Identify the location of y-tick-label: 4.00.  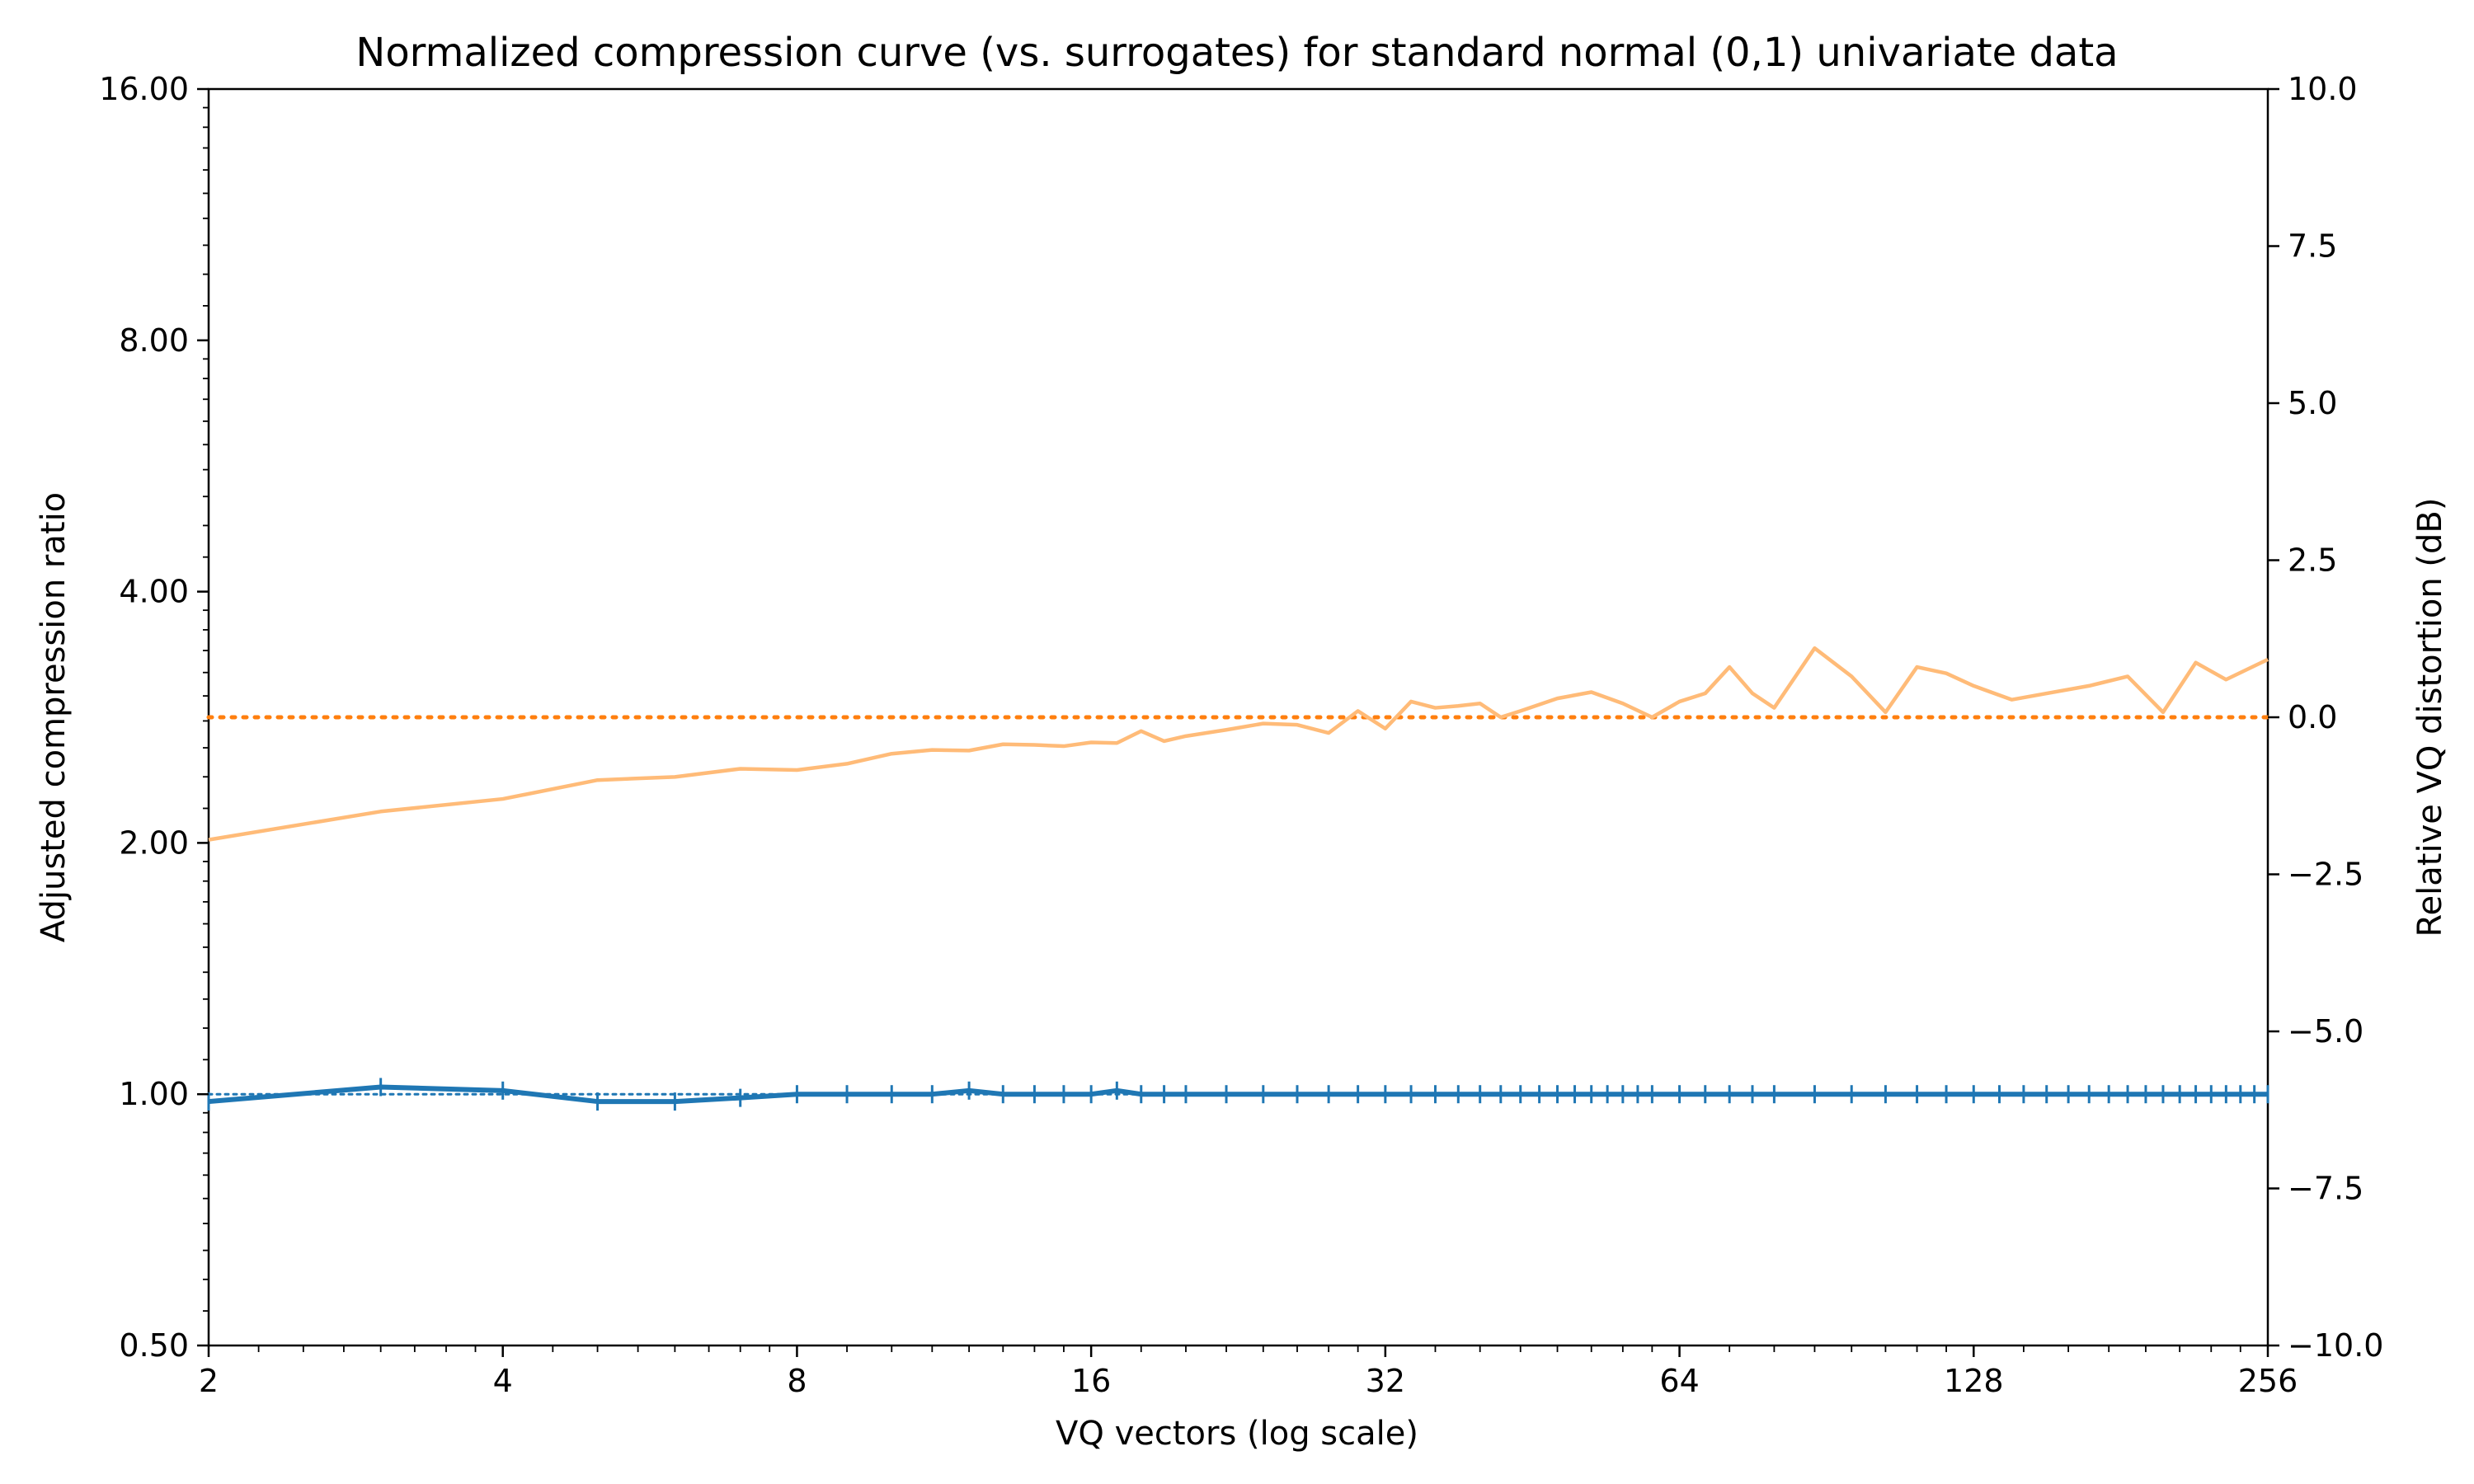
(154, 592).